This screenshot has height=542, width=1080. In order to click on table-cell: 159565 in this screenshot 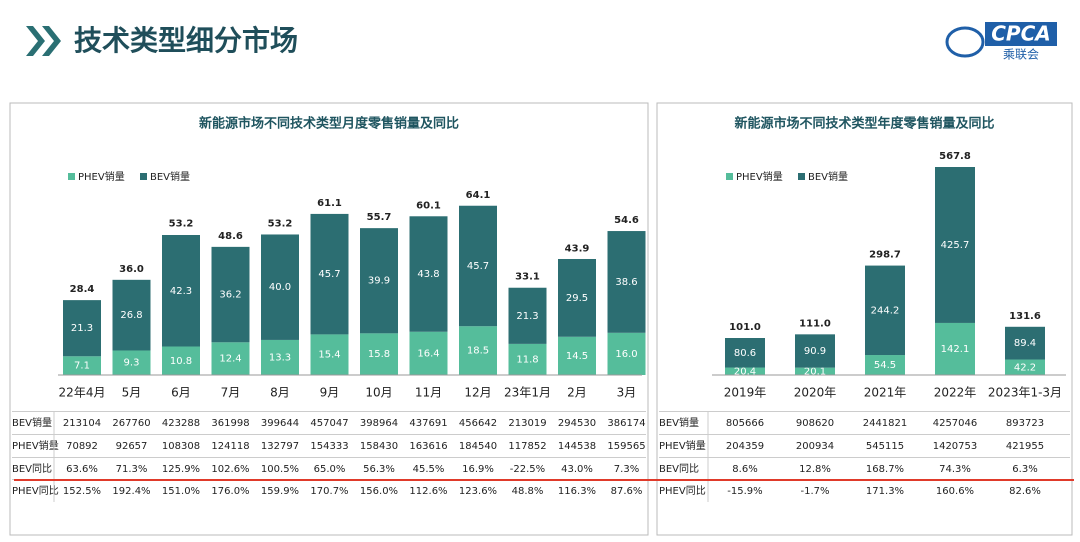, I will do `click(626, 446)`.